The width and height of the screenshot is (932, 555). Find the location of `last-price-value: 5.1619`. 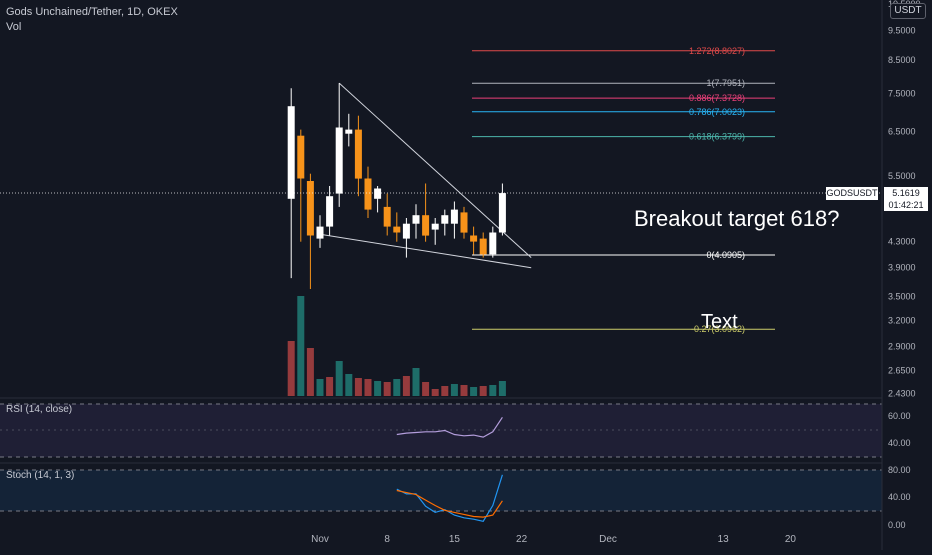

last-price-value: 5.1619 is located at coordinates (906, 193).